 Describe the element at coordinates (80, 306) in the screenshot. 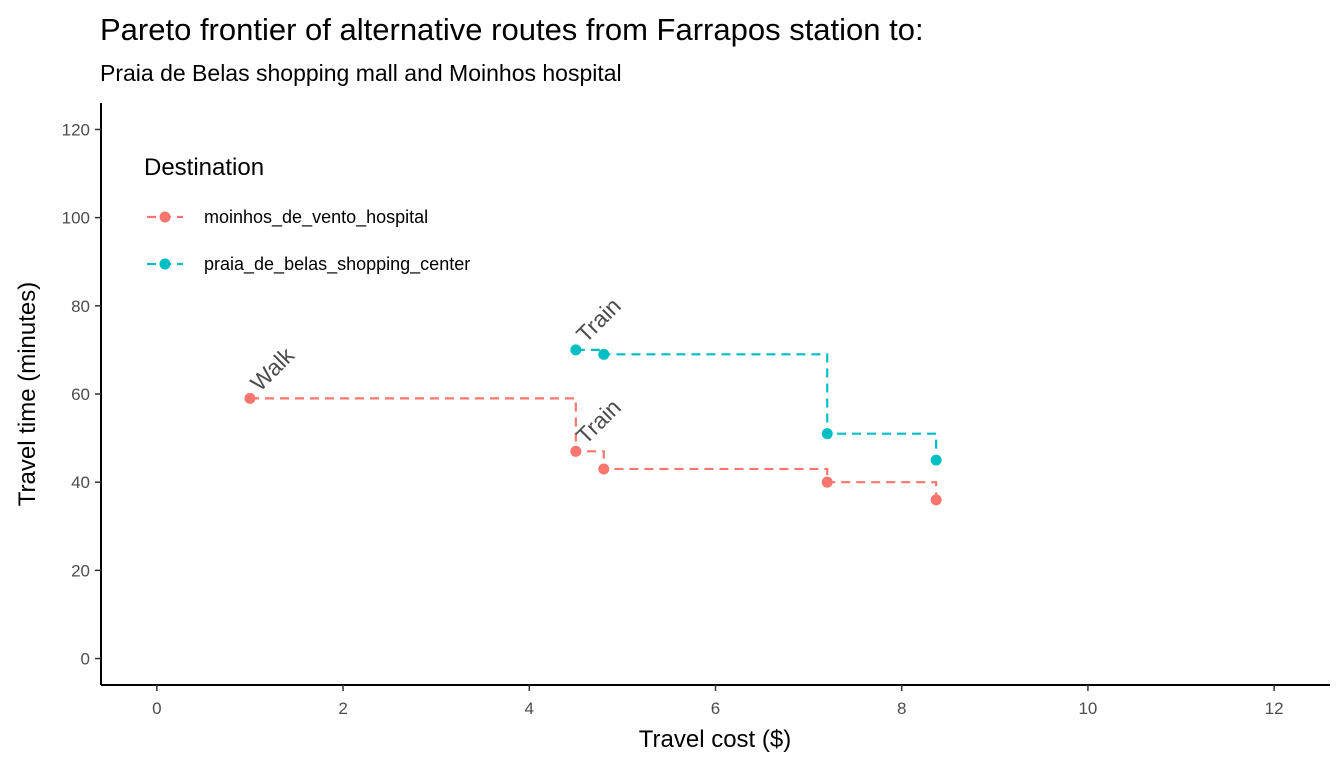

I see `y-tick-label: 80` at that location.